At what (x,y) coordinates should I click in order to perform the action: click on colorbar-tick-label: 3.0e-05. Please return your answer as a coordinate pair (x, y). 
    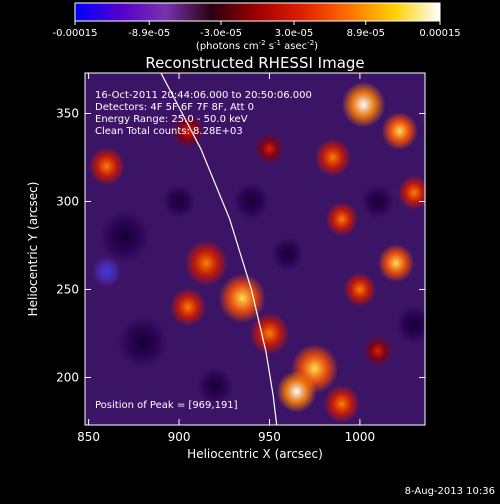
    Looking at the image, I should click on (294, 33).